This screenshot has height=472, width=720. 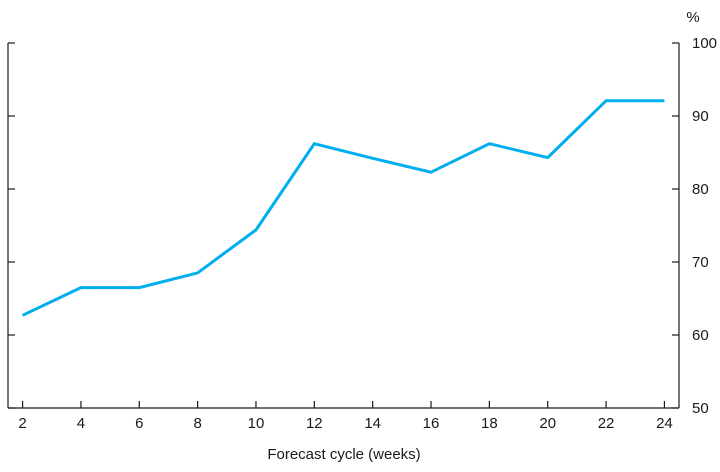 What do you see at coordinates (81, 423) in the screenshot?
I see `x-tick-label: 4` at bounding box center [81, 423].